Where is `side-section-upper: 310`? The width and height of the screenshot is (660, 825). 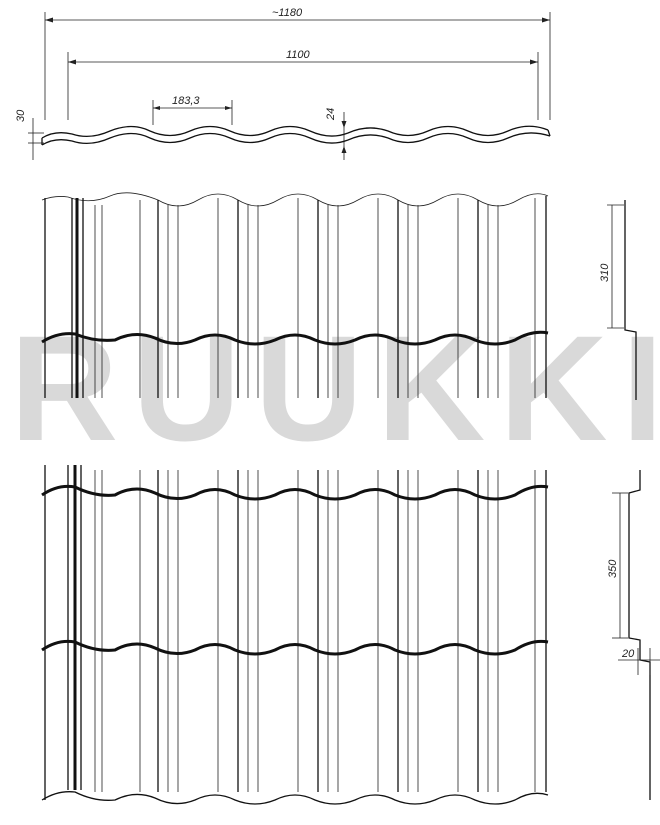 side-section-upper: 310 is located at coordinates (618, 300).